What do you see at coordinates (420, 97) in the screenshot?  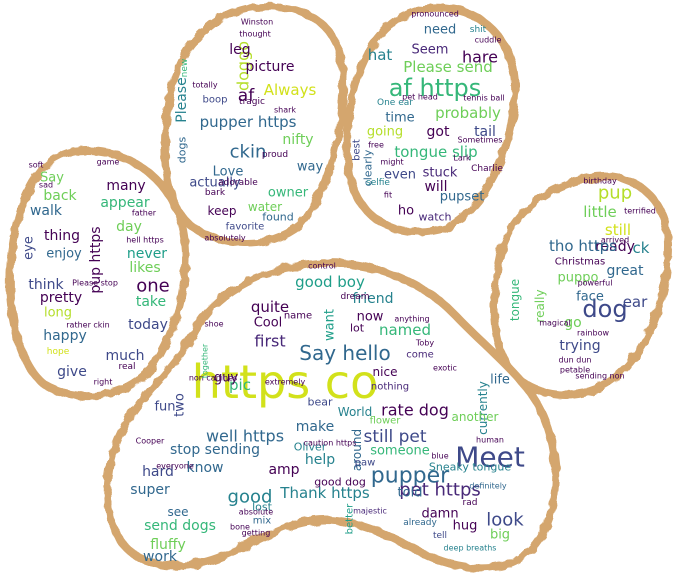 I see `word-141: pet head` at bounding box center [420, 97].